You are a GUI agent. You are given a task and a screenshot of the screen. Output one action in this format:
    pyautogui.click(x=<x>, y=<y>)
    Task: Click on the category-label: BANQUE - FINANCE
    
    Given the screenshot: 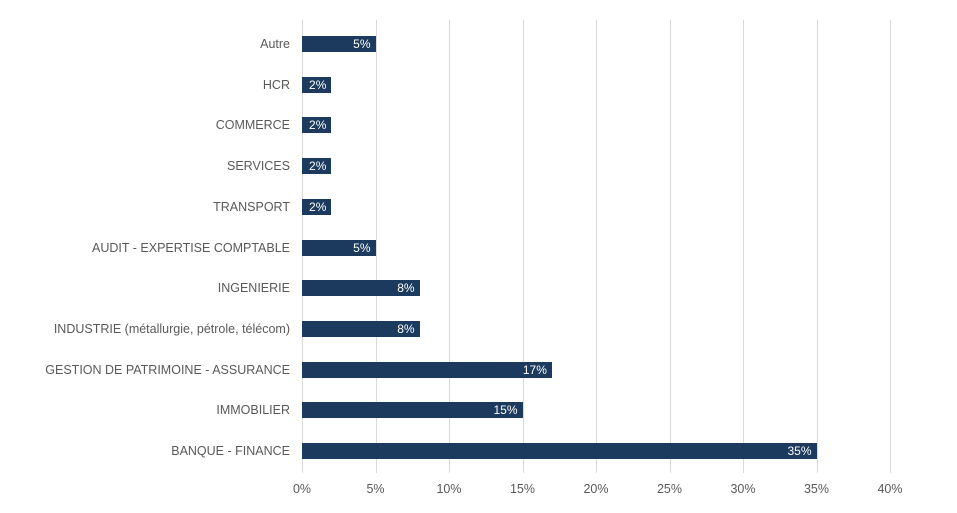 What is the action you would take?
    pyautogui.click(x=230, y=451)
    